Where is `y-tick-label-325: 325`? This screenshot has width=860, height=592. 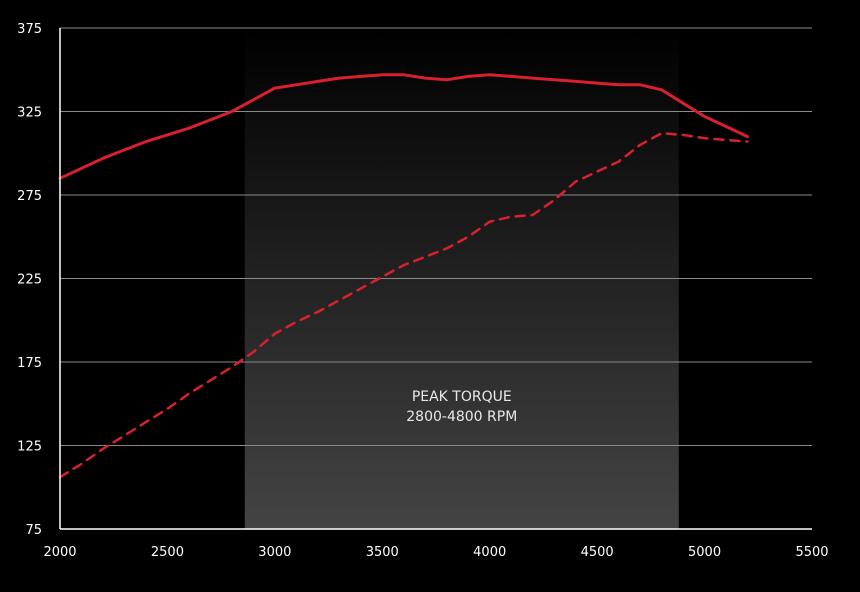 y-tick-label-325: 325 is located at coordinates (29, 113).